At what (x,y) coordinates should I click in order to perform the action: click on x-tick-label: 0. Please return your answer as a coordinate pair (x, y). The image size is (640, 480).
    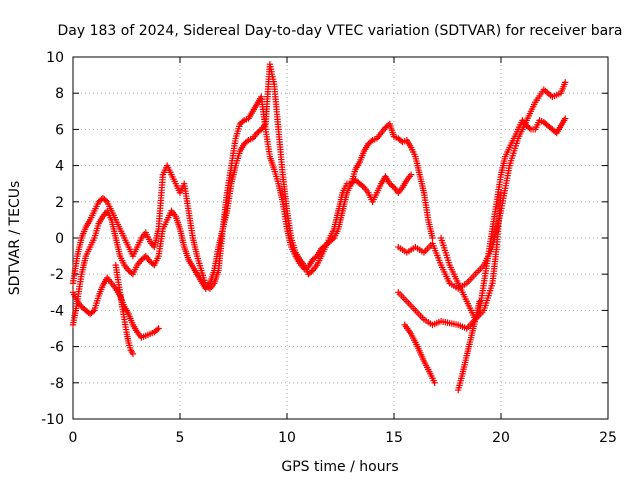
    Looking at the image, I should click on (73, 438).